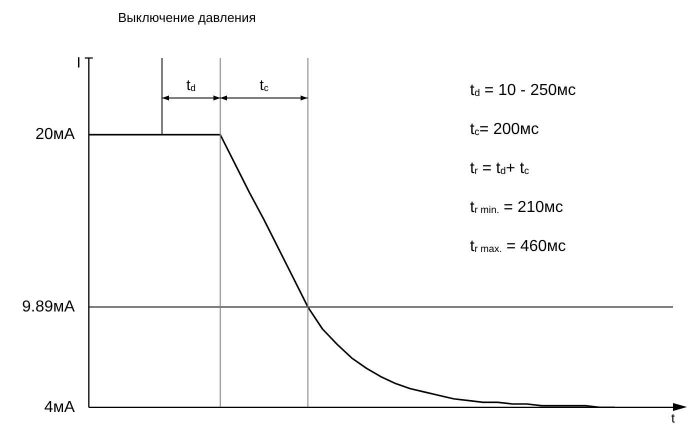 Image resolution: width=691 pixels, height=443 pixels. I want to click on annotation: tr = td+ tc, so click(500, 168).